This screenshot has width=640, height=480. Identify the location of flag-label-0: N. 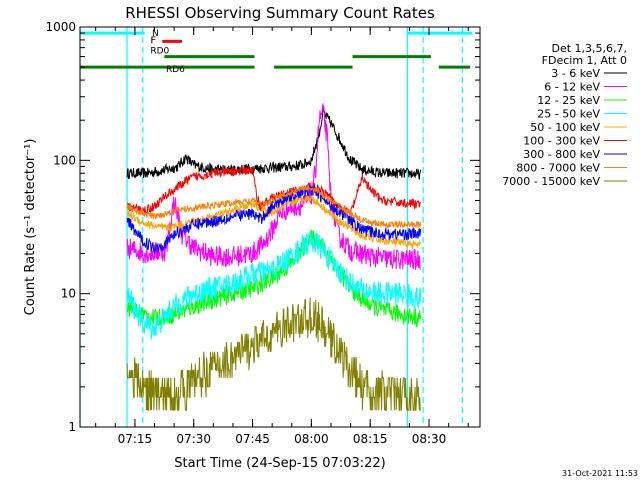
(155, 34).